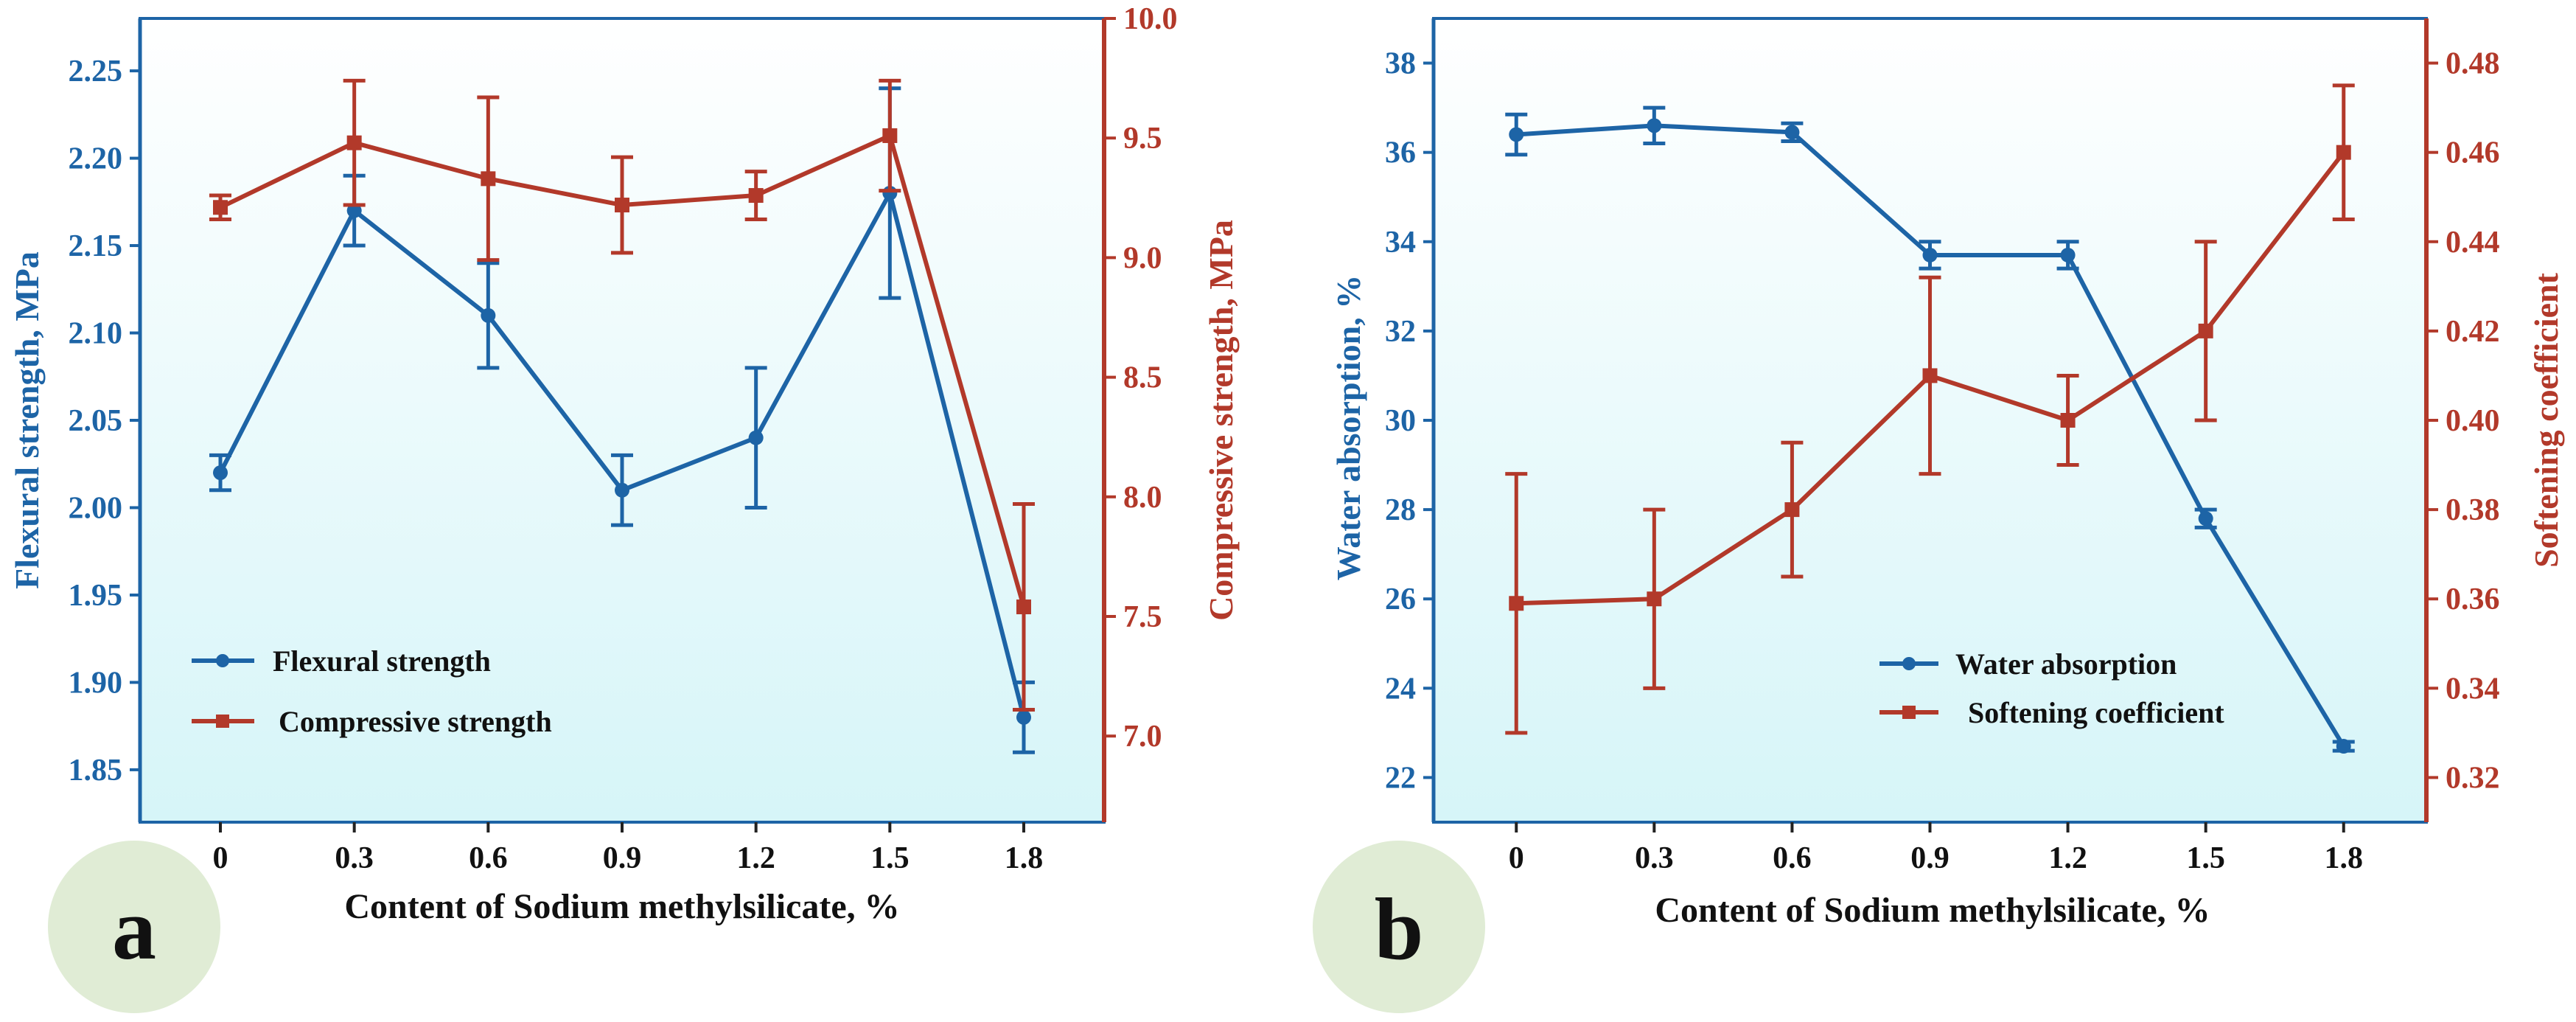  I want to click on left-tick-label-a: 1.95, so click(96, 596).